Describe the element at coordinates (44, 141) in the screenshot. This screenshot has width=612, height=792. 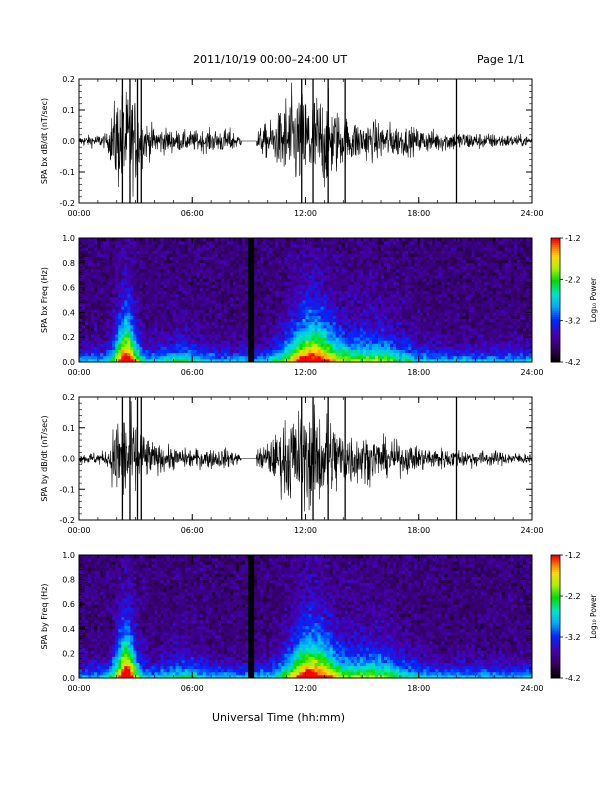
I see `panel-1-y-label: SPA bx dB/dt (nT/sec)` at that location.